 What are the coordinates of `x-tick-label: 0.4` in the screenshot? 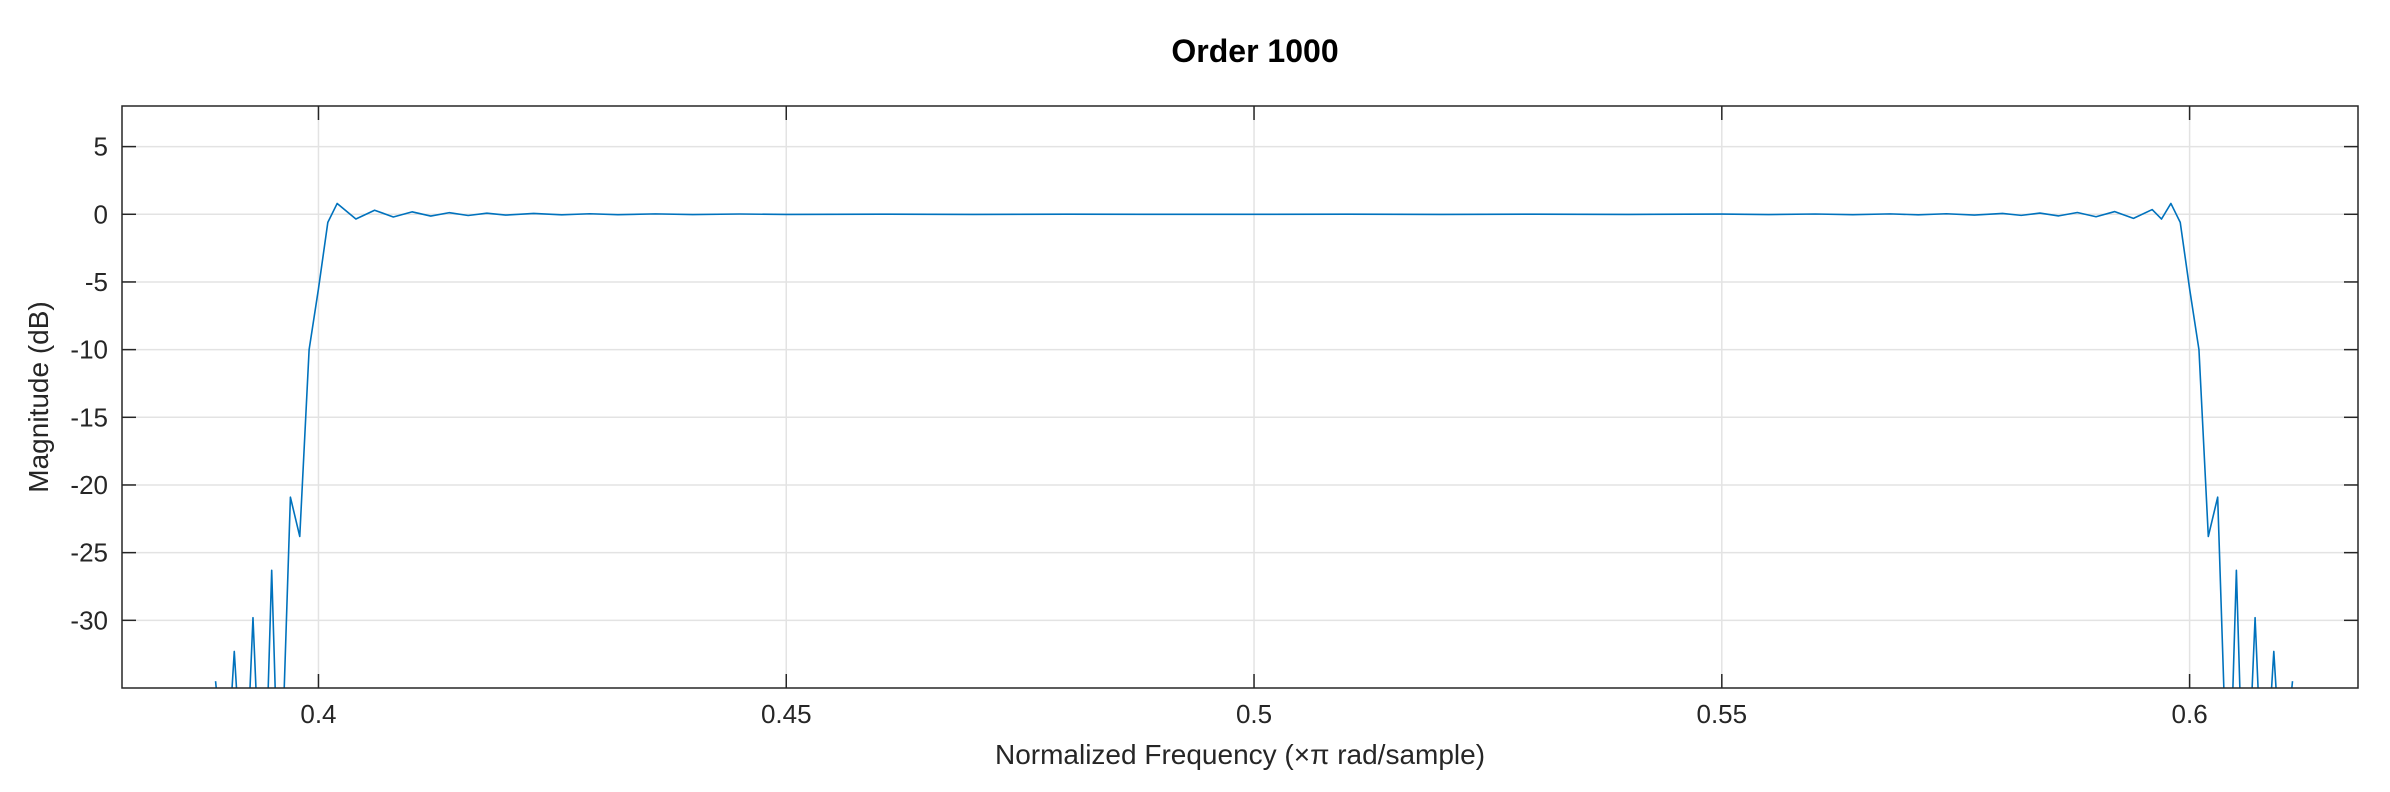 It's located at (318, 714).